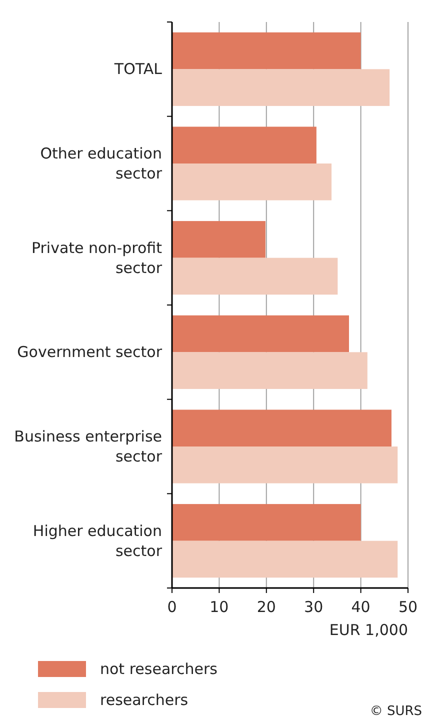 Image resolution: width=427 pixels, height=723 pixels. Describe the element at coordinates (396, 711) in the screenshot. I see `text: © SURS` at that location.